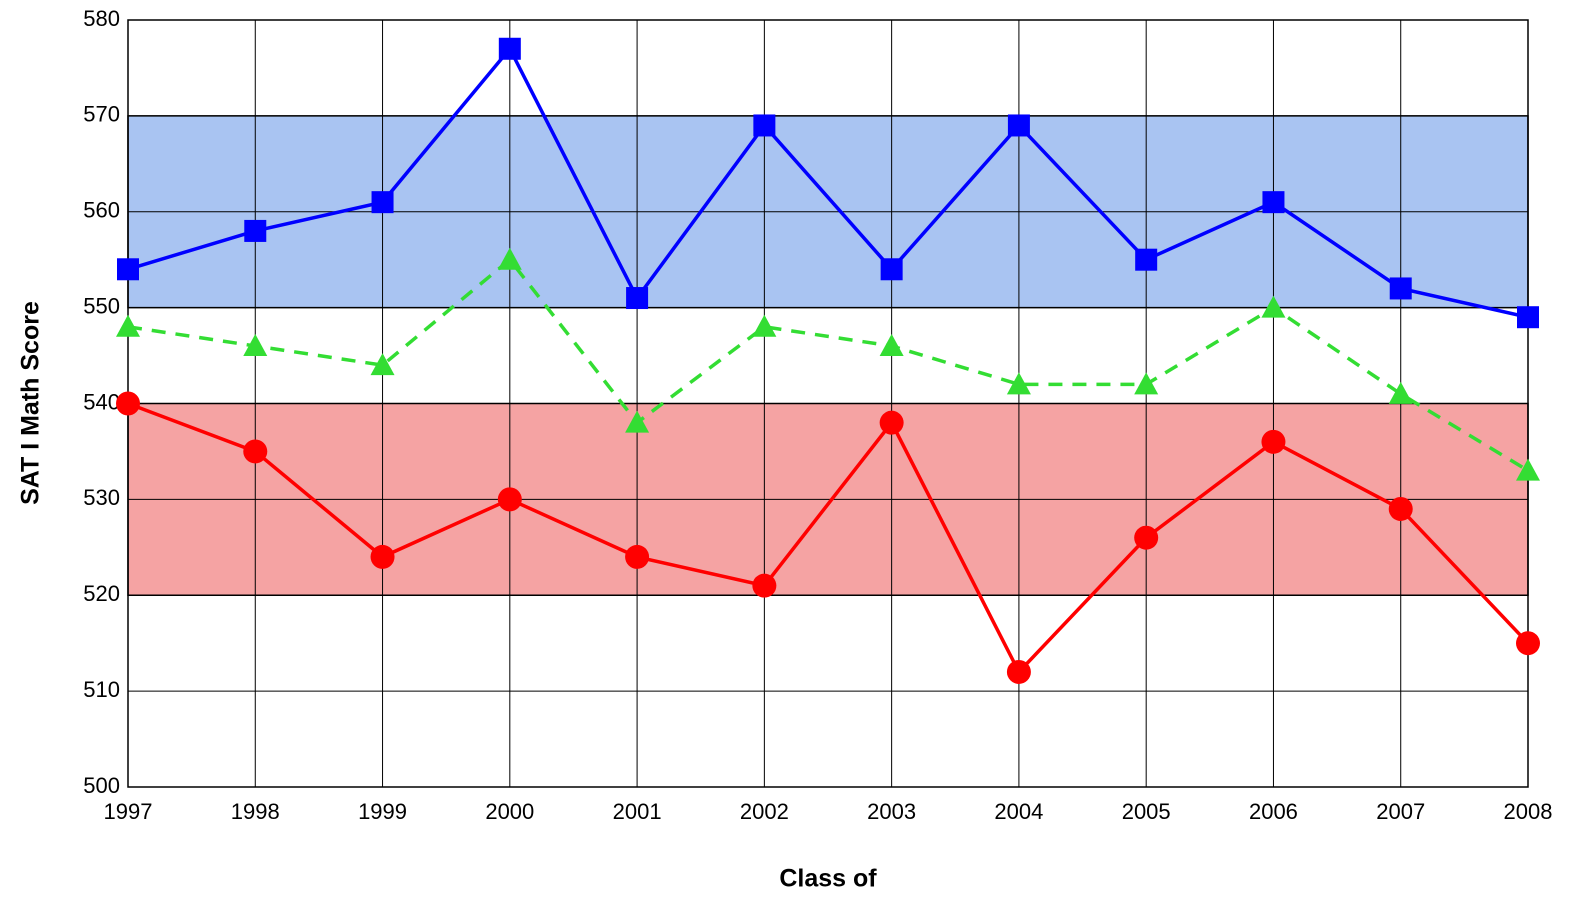  What do you see at coordinates (101, 210) in the screenshot?
I see `y-tick-label: 560` at bounding box center [101, 210].